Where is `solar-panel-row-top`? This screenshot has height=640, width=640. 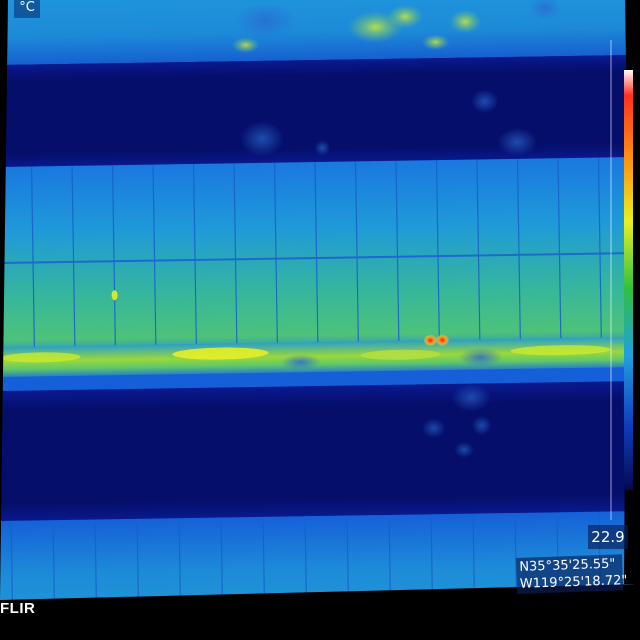
solar-panel-row-top is located at coordinates (313, 33).